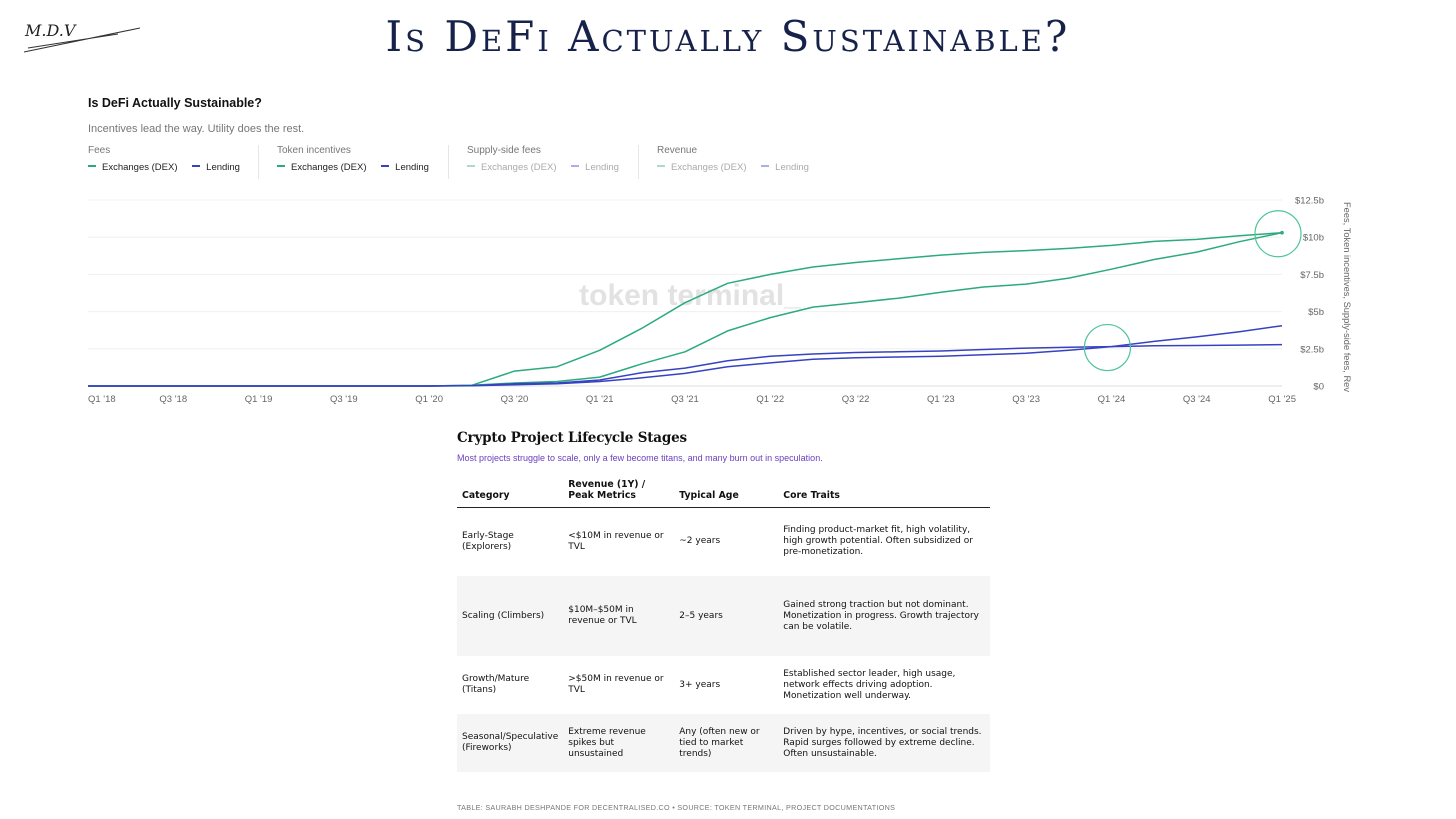 Image resolution: width=1456 pixels, height=819 pixels. What do you see at coordinates (1309, 201) in the screenshot?
I see `y-tick-label: $12.5b` at bounding box center [1309, 201].